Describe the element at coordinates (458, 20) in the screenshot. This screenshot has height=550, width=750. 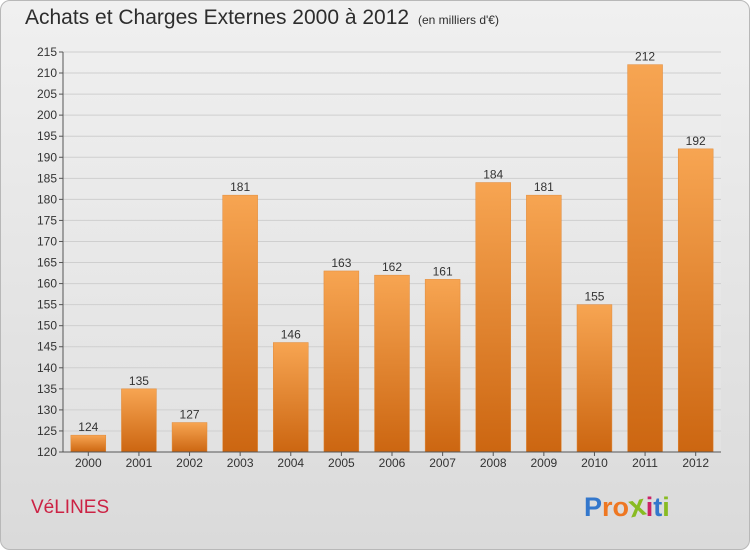
I see `chart-subtitle: (en milliers d'€)` at that location.